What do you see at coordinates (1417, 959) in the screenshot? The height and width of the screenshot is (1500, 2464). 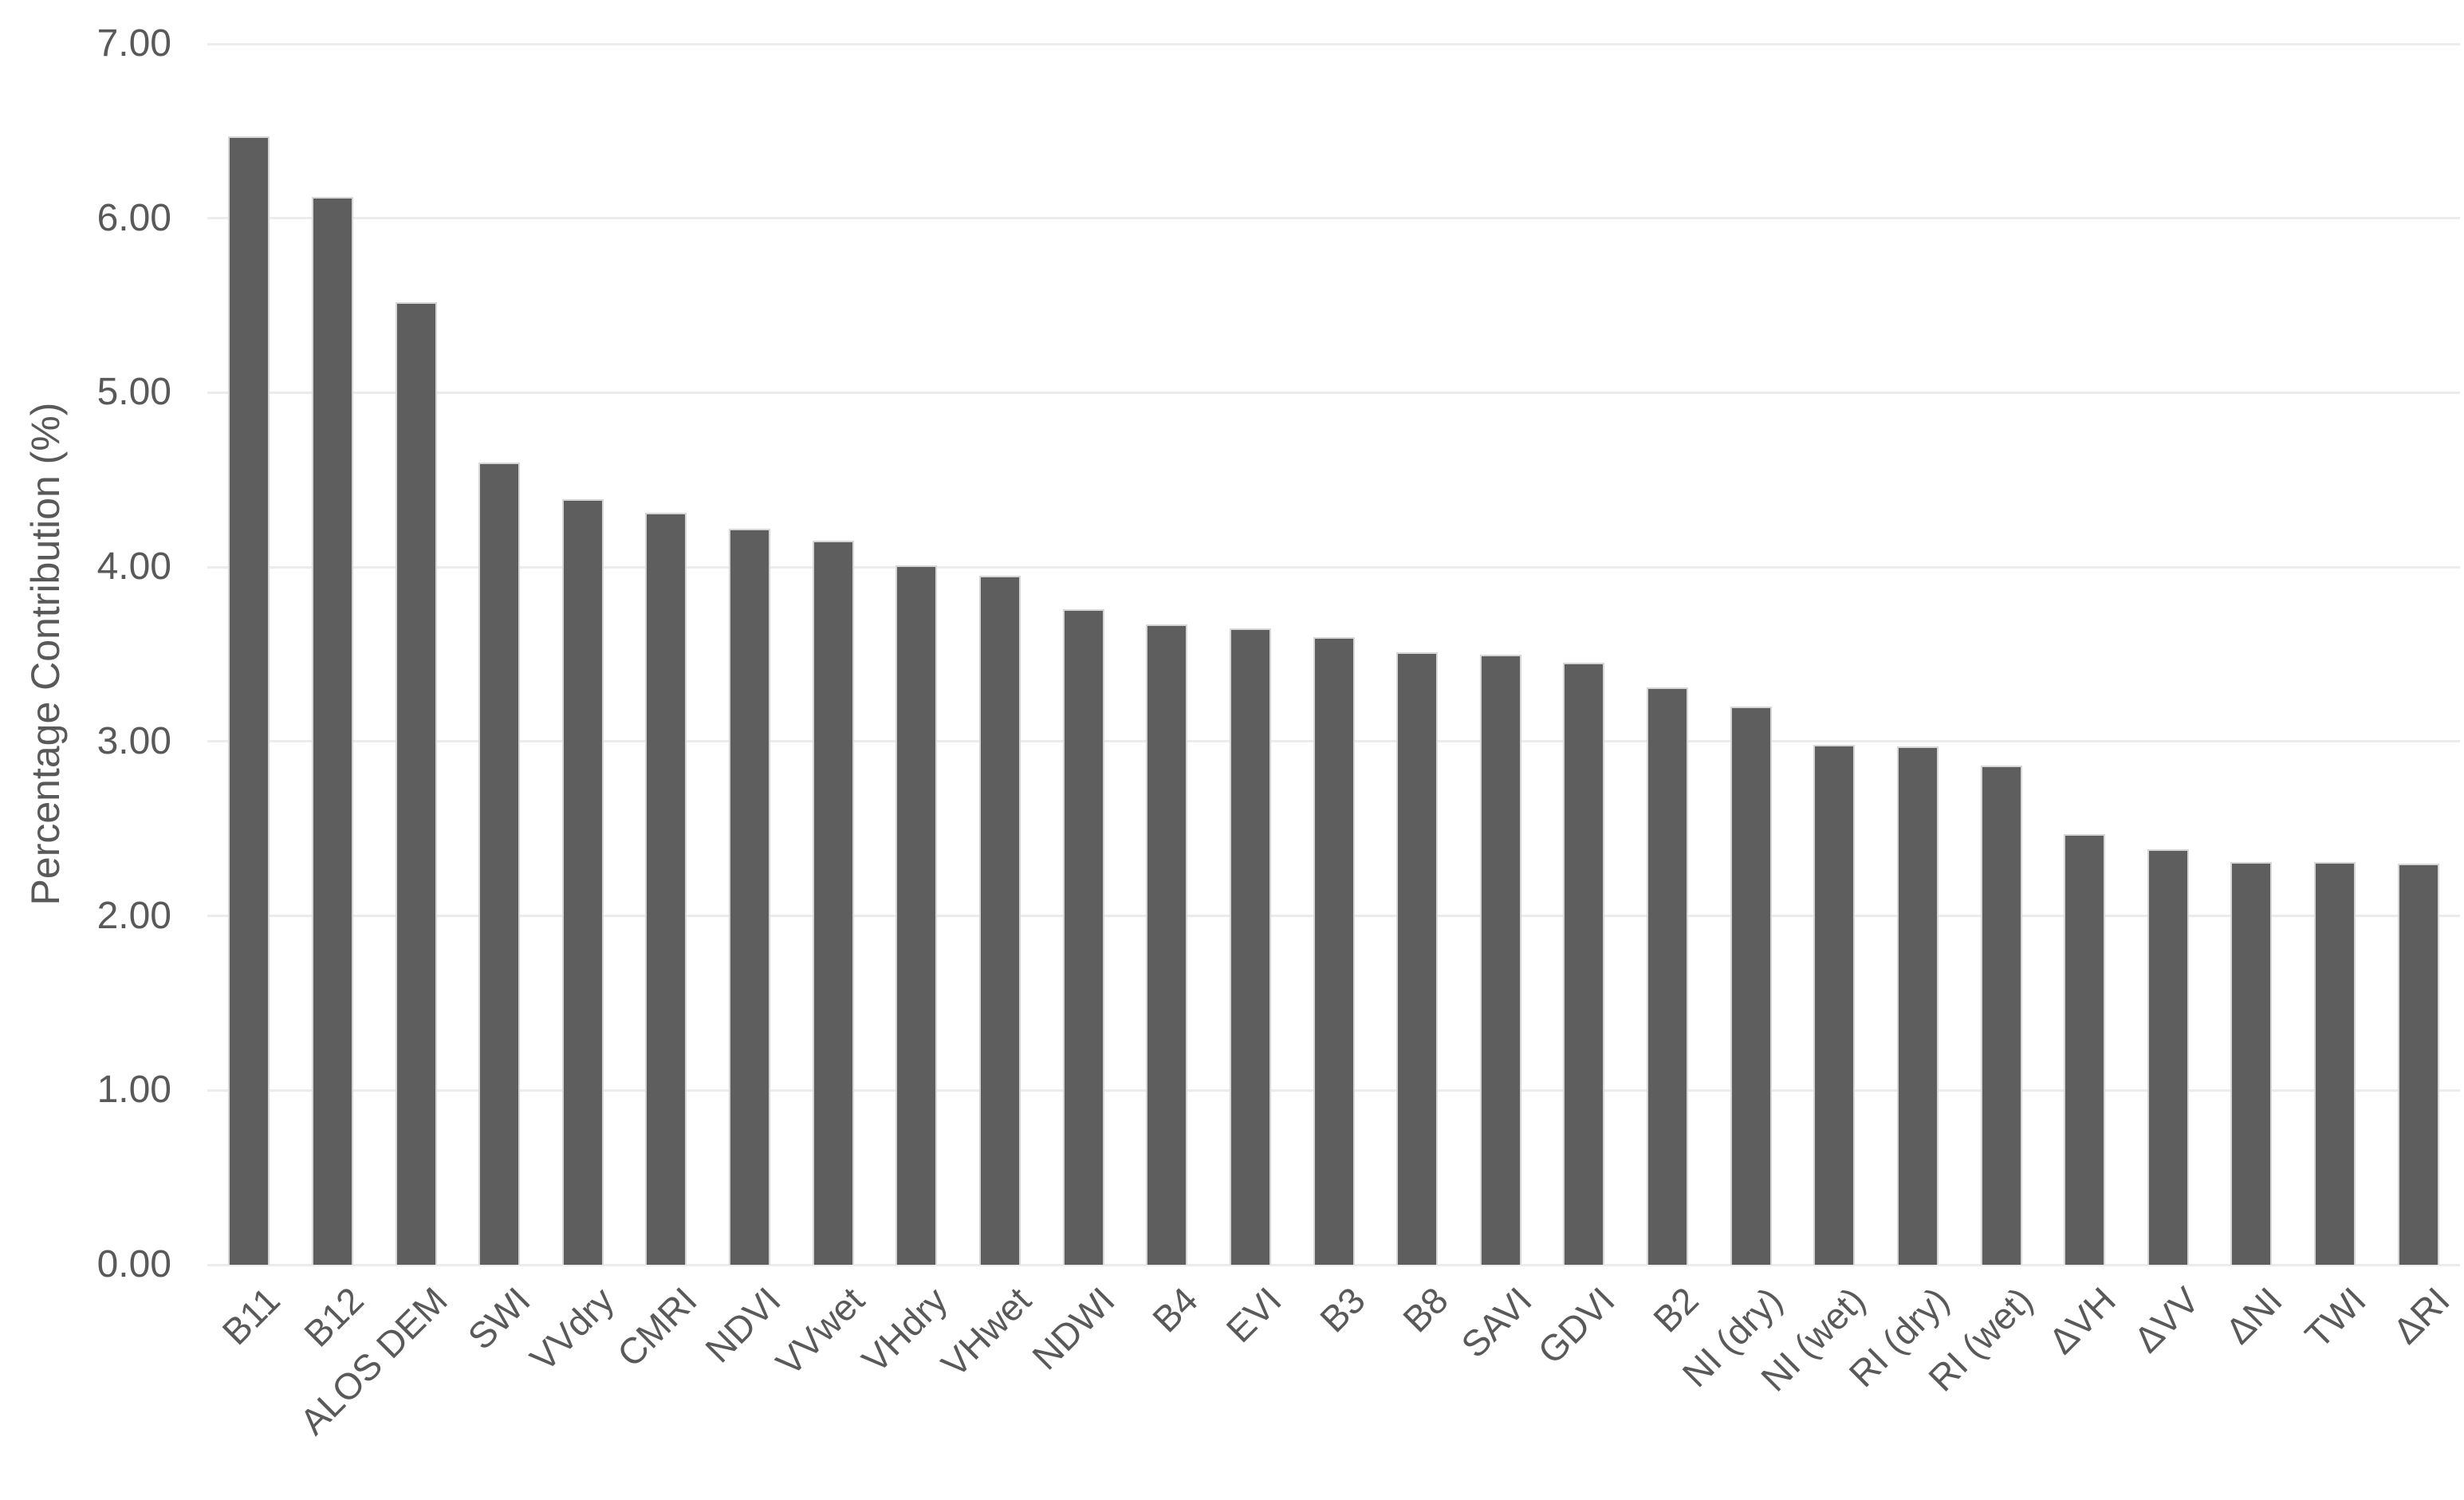 I see `bar-B8` at bounding box center [1417, 959].